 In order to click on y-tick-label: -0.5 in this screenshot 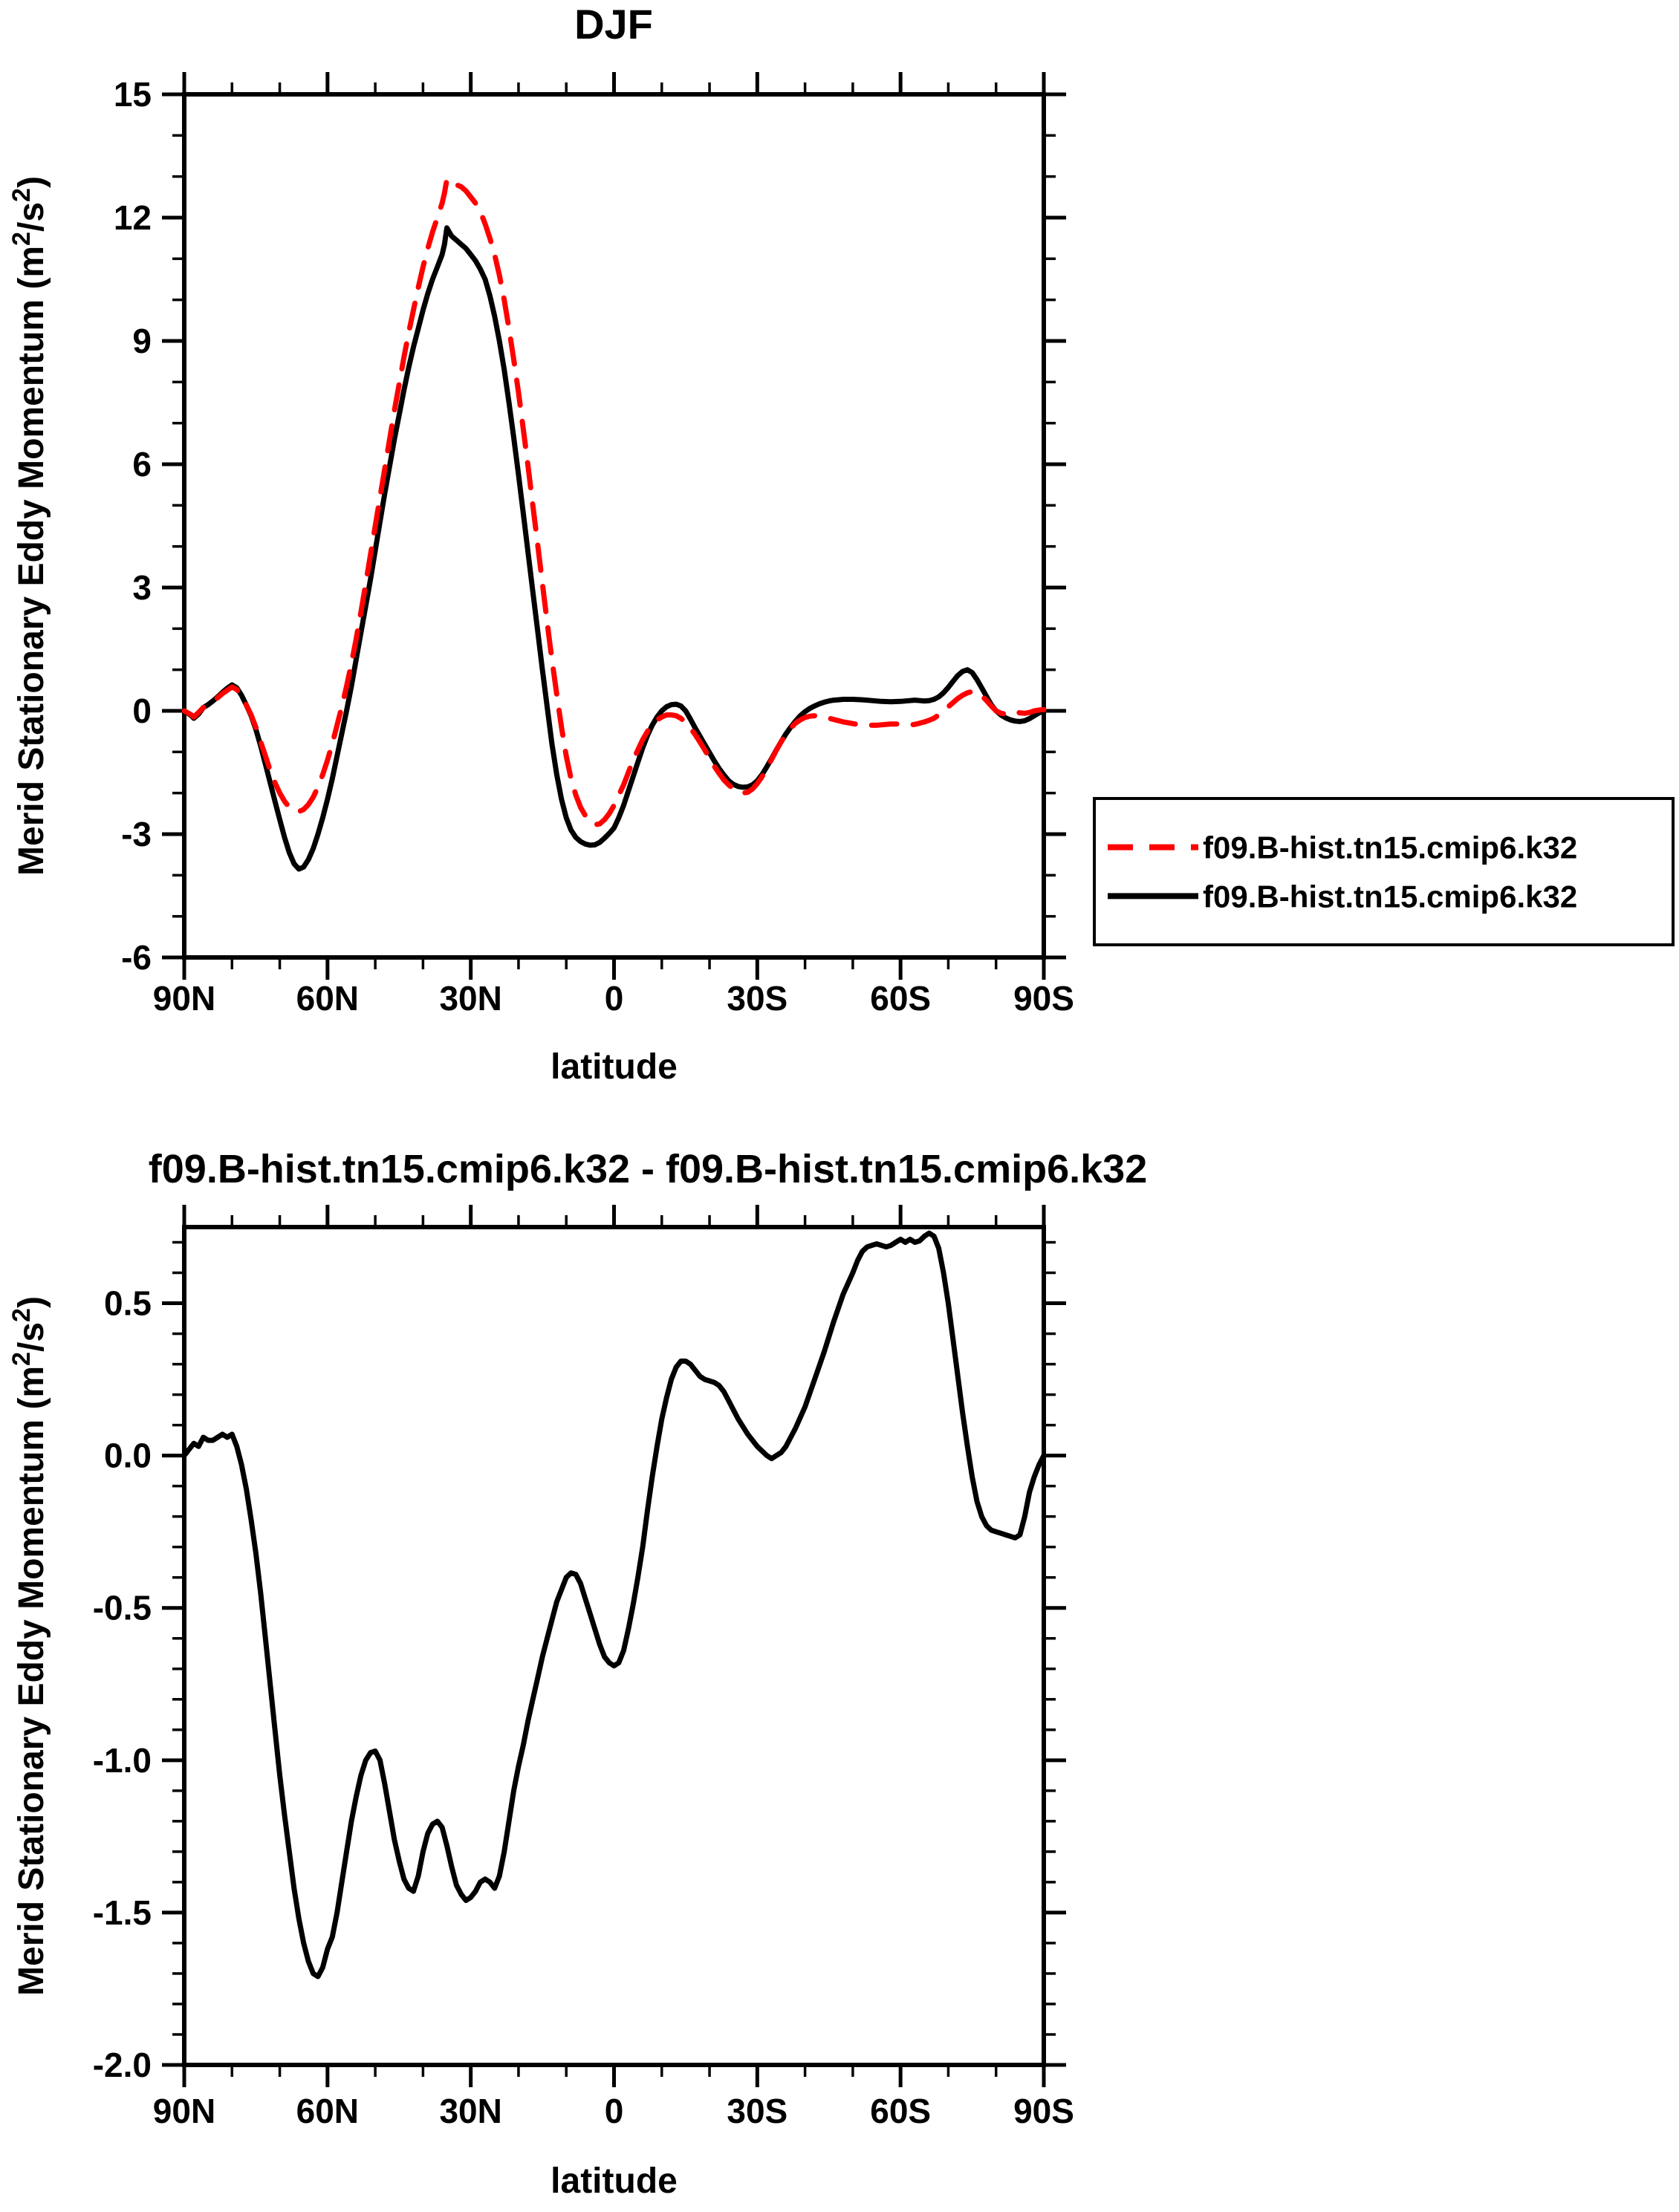, I will do `click(122, 1608)`.